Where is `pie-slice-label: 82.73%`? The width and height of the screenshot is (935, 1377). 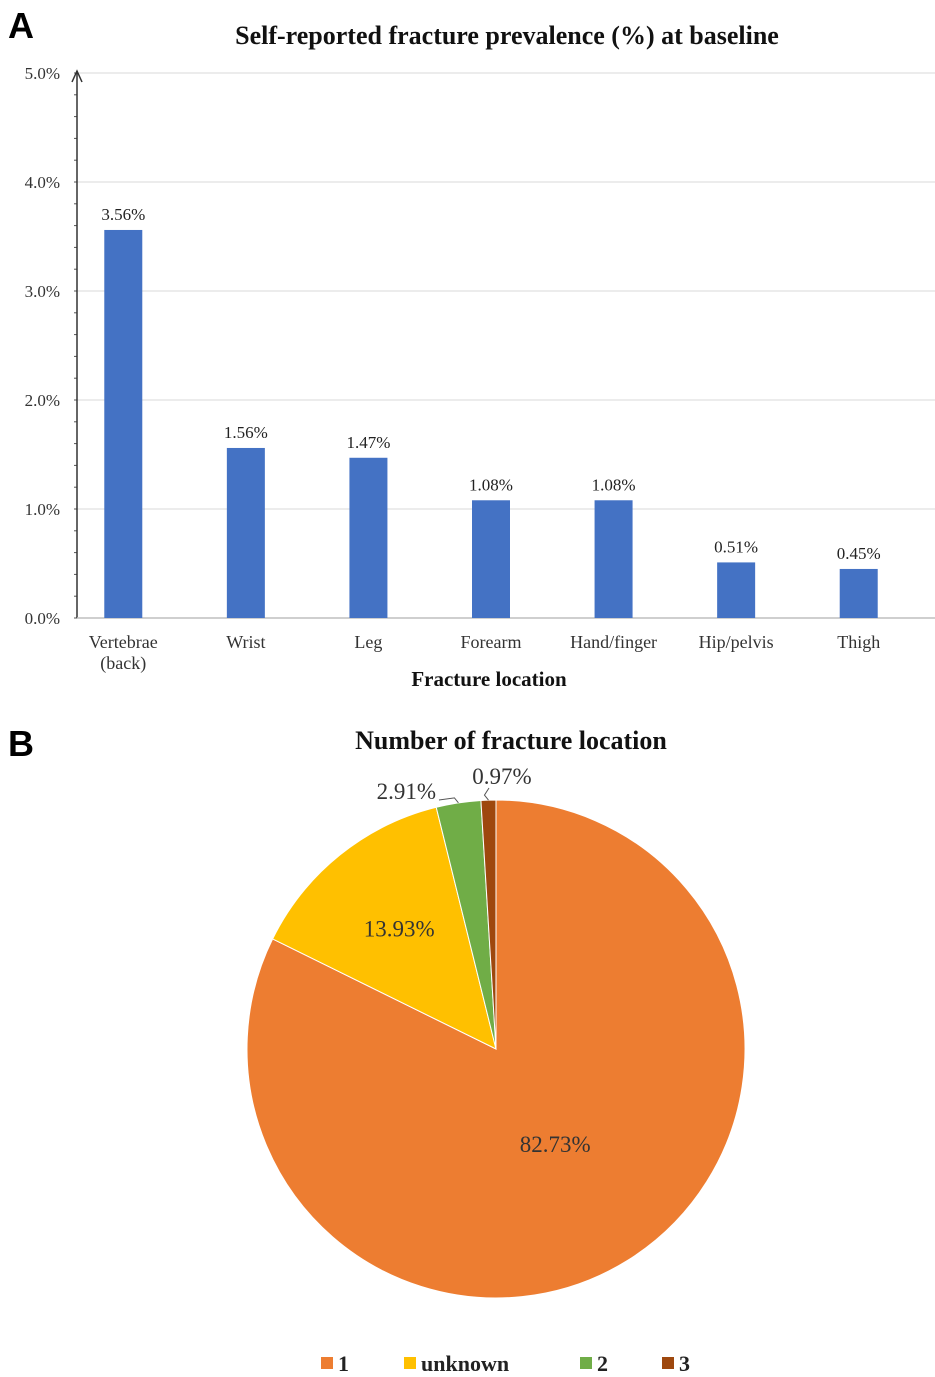
pie-slice-label: 82.73% is located at coordinates (555, 1144).